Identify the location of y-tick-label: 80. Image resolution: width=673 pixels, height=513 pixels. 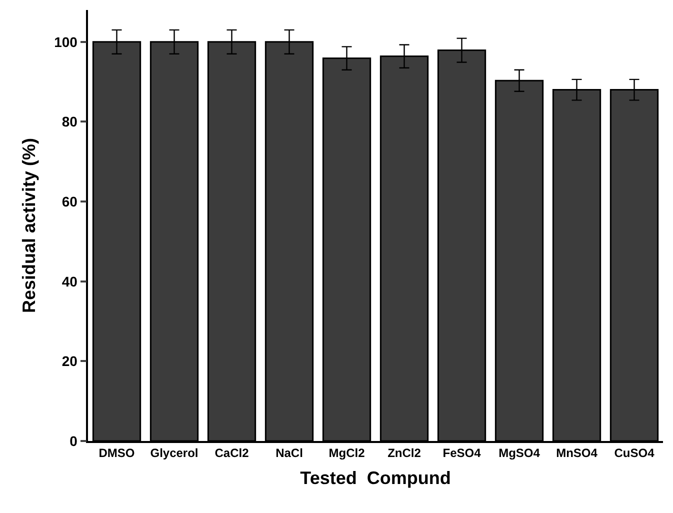
(70, 122).